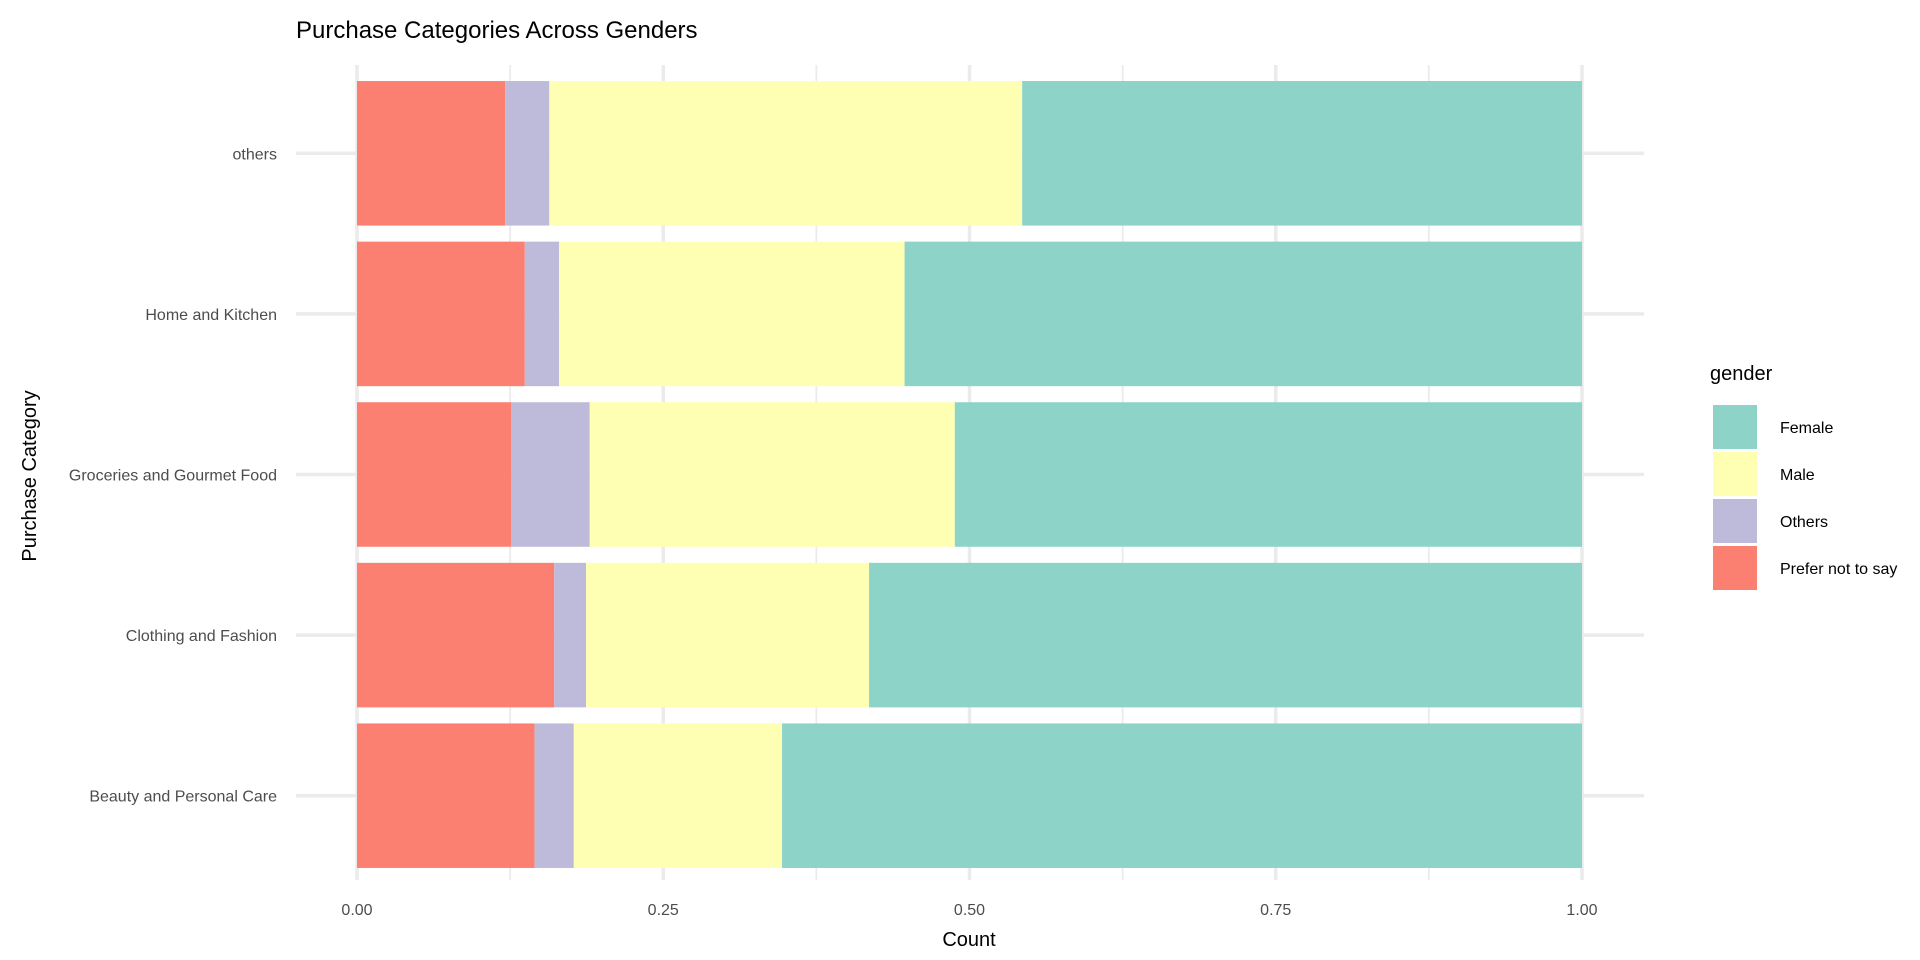 The height and width of the screenshot is (960, 1920). What do you see at coordinates (497, 30) in the screenshot?
I see `chart-title: Purchase Categories Across Genders` at bounding box center [497, 30].